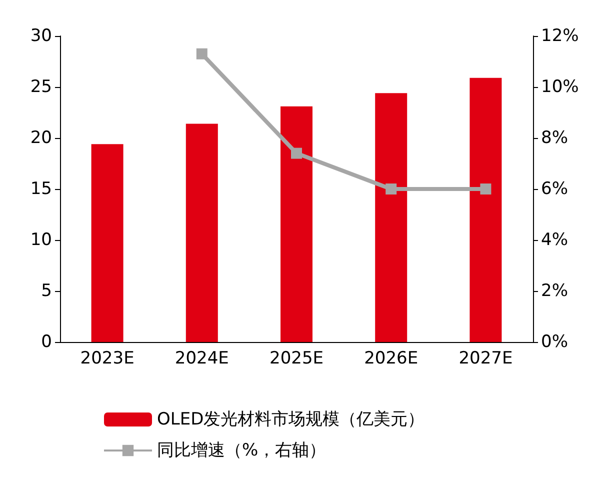 Image resolution: width=603 pixels, height=484 pixels. Describe the element at coordinates (296, 358) in the screenshot. I see `x-tick-label: 2025E` at that location.